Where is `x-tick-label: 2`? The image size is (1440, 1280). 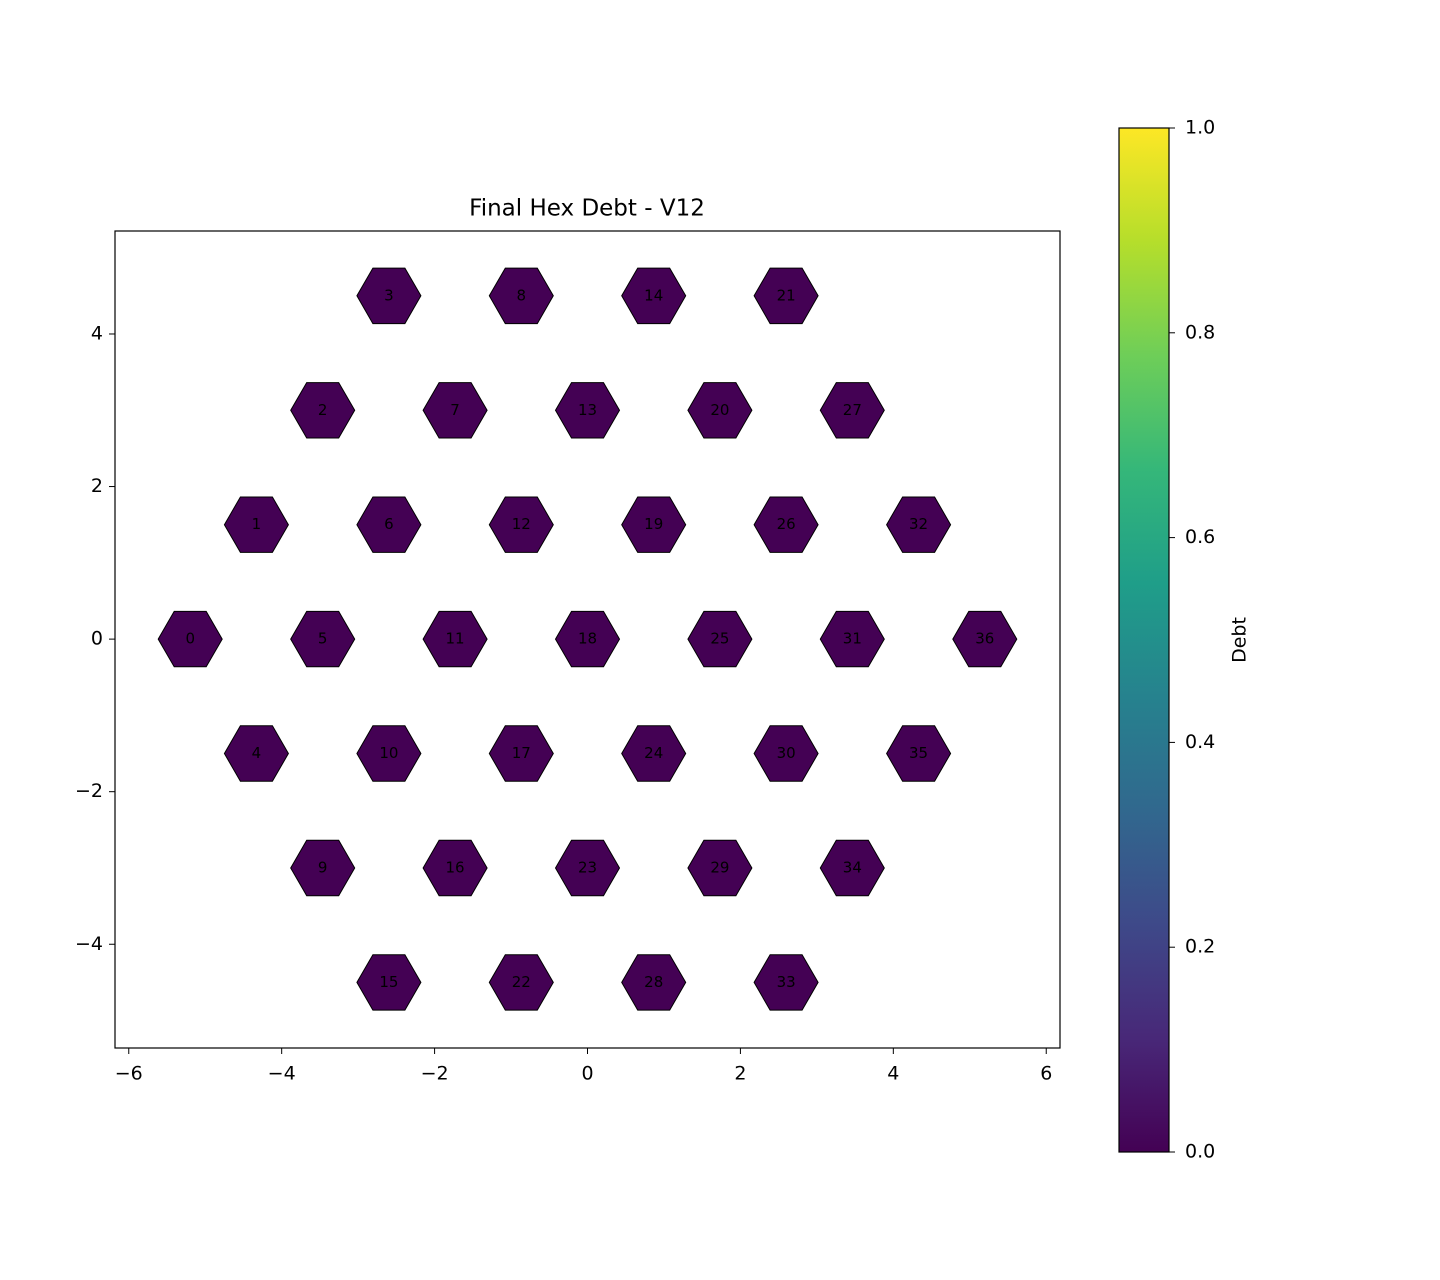
x-tick-label: 2 is located at coordinates (740, 1074).